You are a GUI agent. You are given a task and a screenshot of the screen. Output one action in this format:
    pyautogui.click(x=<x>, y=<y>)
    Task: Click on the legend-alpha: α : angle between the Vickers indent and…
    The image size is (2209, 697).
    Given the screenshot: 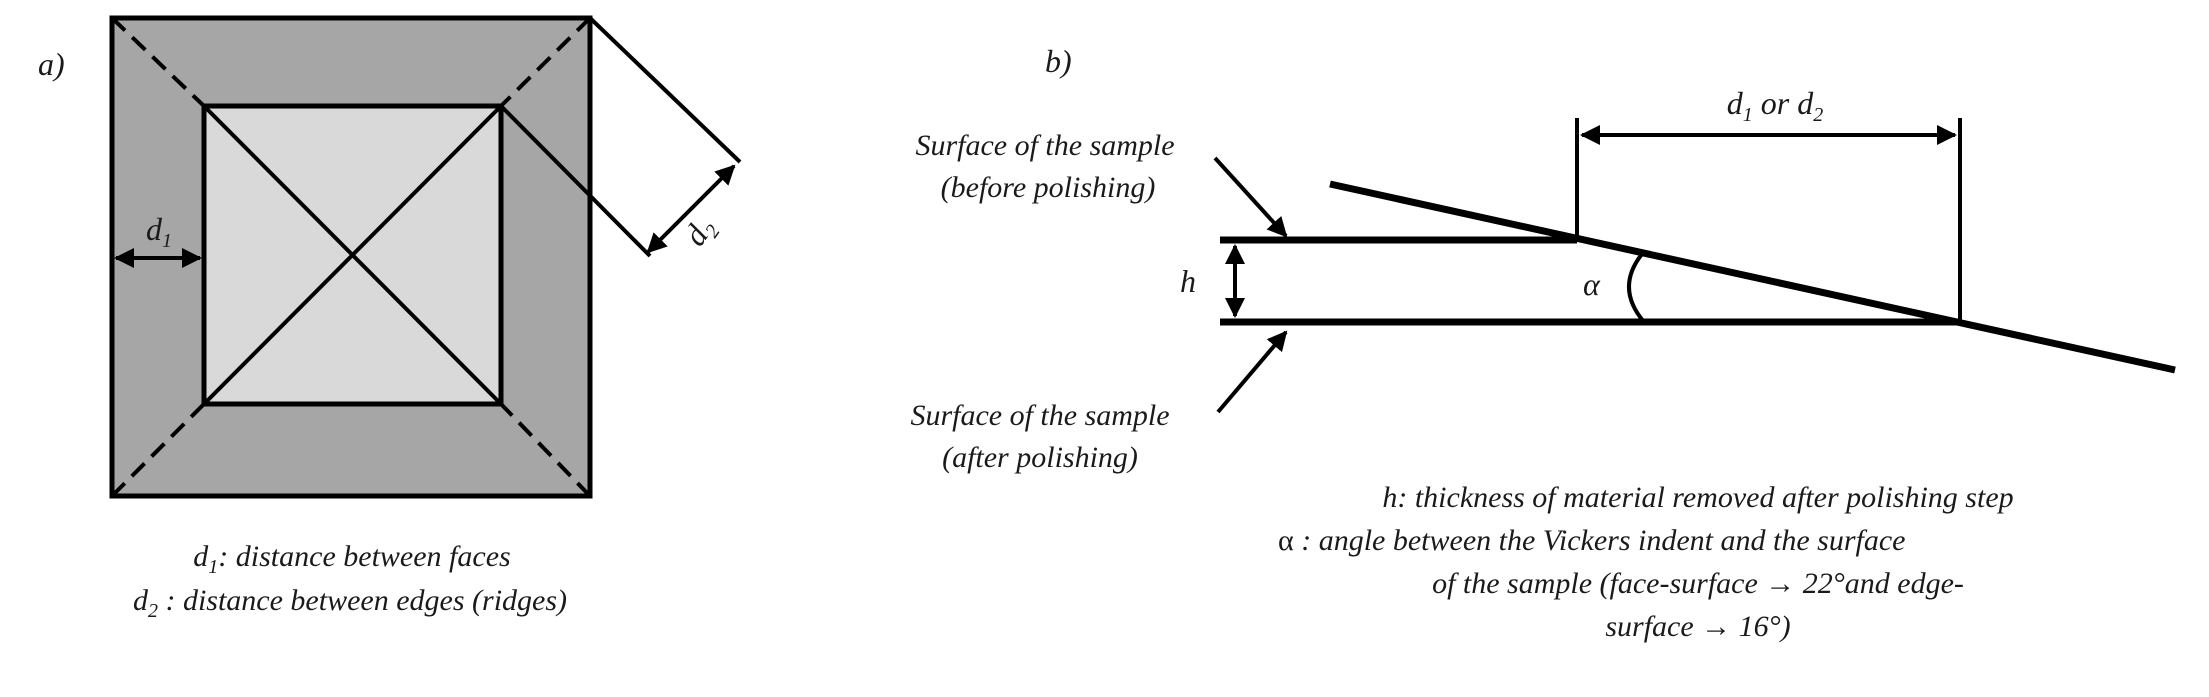 What is the action you would take?
    pyautogui.click(x=1591, y=540)
    